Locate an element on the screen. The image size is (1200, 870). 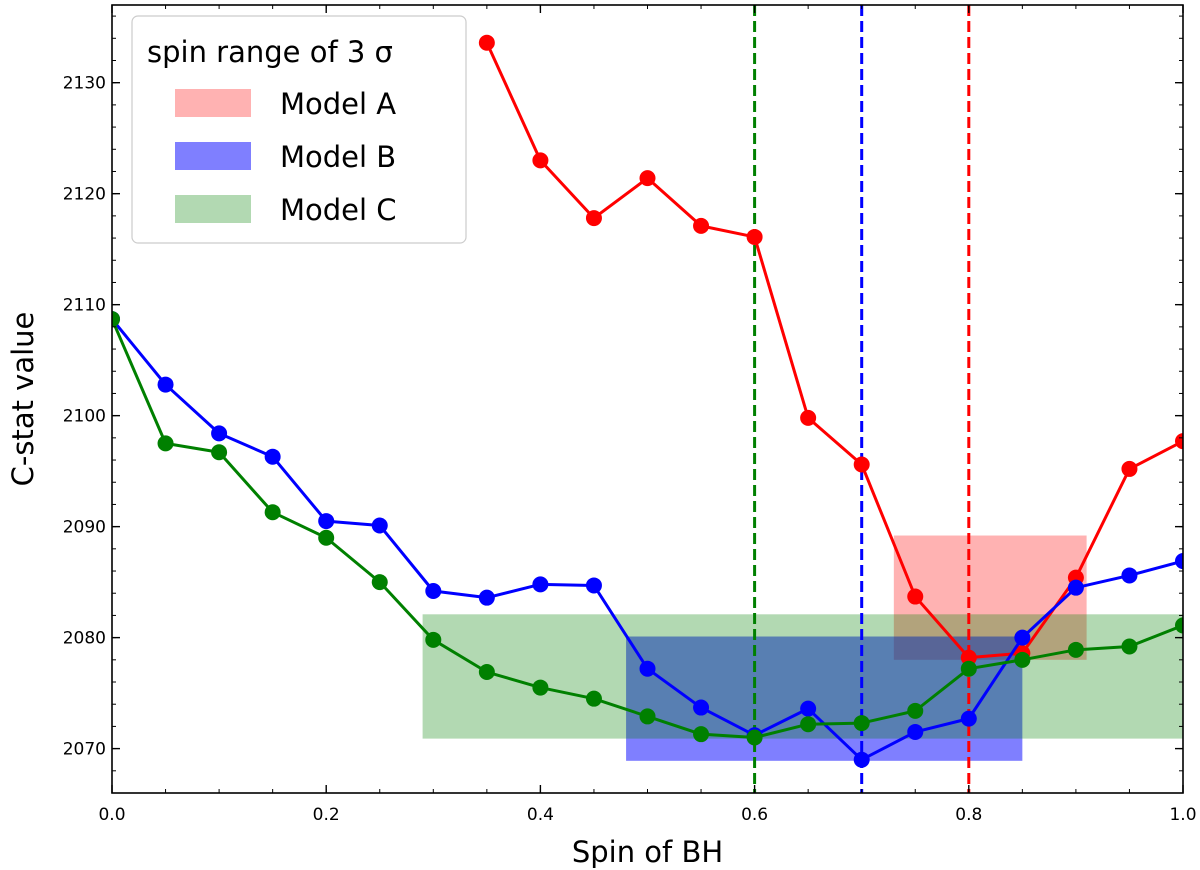
legend-frame is located at coordinates (299, 129).